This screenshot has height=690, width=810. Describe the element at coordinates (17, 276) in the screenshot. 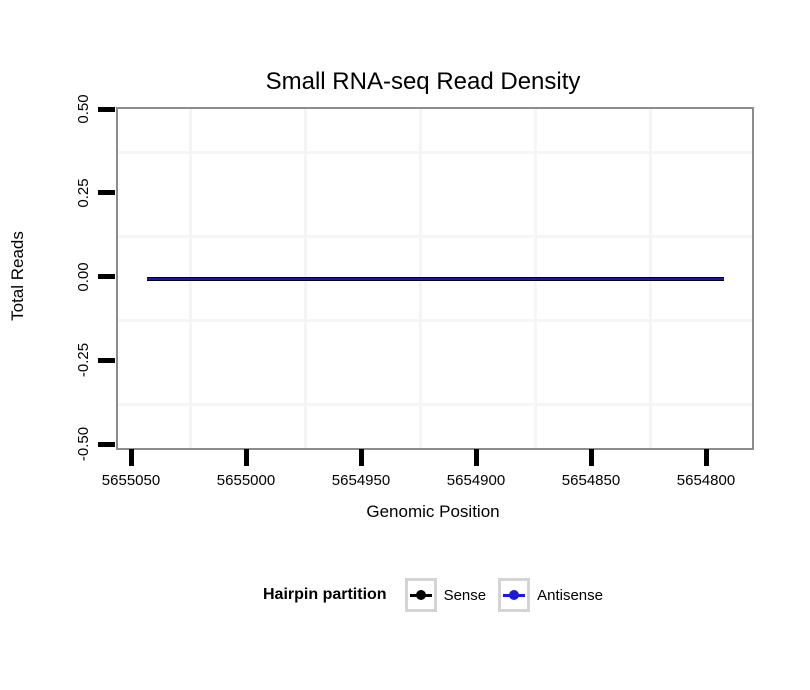

I see `y-axis-title: Total Reads` at that location.